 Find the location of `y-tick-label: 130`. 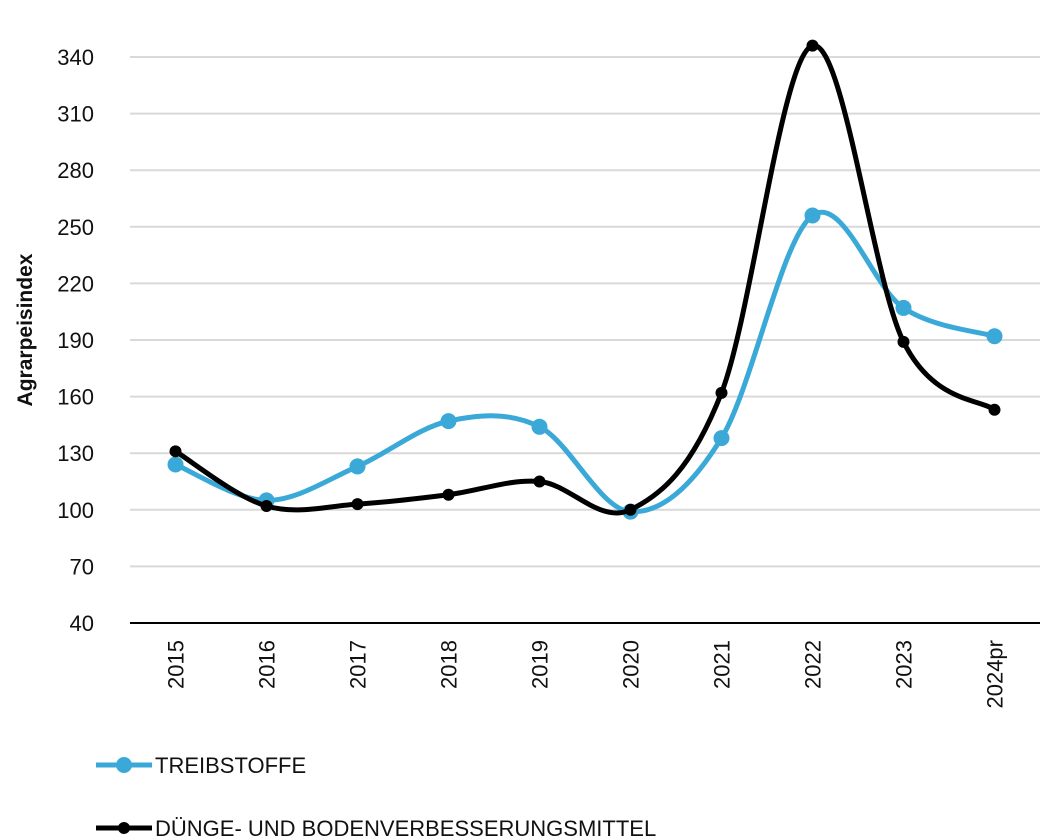

y-tick-label: 130 is located at coordinates (75, 453).